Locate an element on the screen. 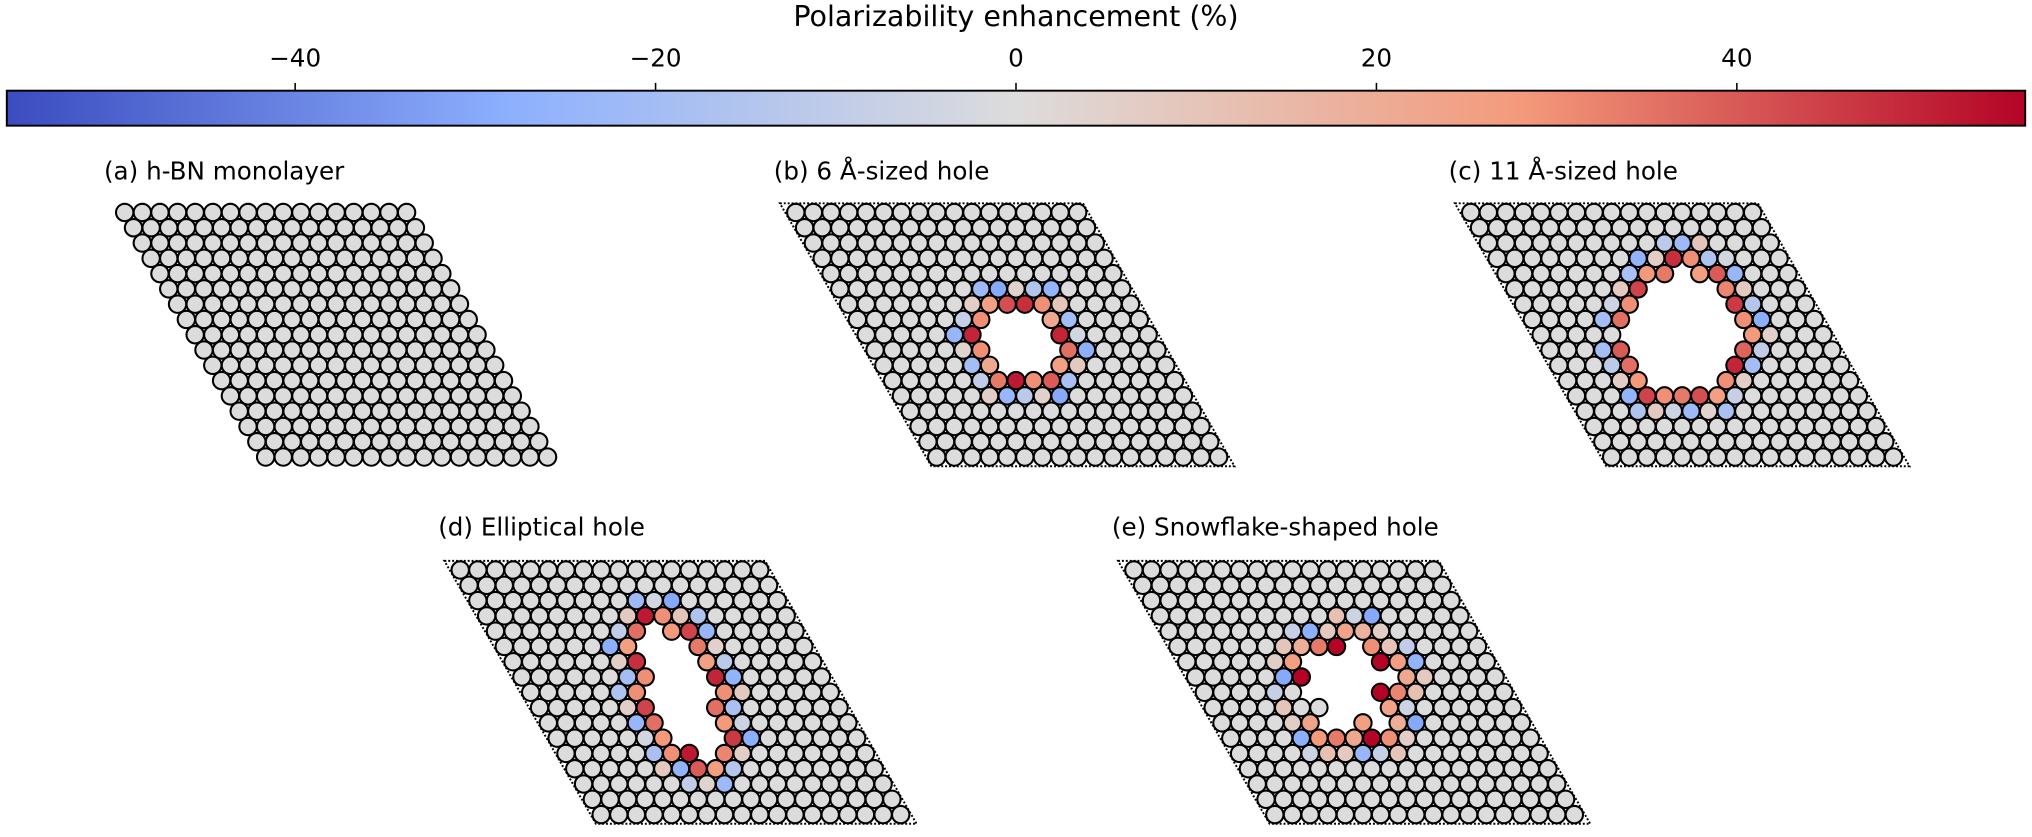  panel: (d) Elliptical hole is located at coordinates (678, 669).